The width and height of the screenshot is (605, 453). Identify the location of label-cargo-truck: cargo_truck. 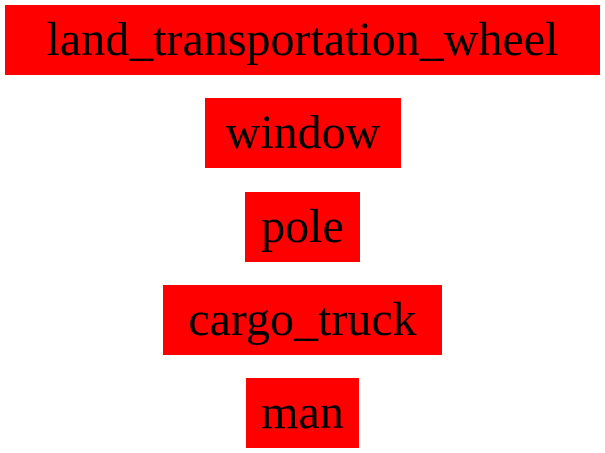
(302, 320).